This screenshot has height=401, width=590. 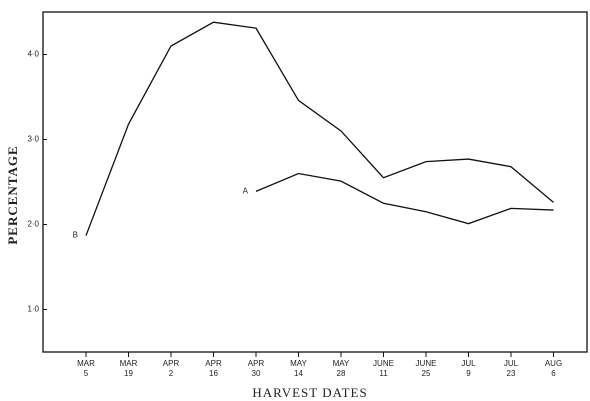 I want to click on x-tick-label: 11, so click(x=383, y=373).